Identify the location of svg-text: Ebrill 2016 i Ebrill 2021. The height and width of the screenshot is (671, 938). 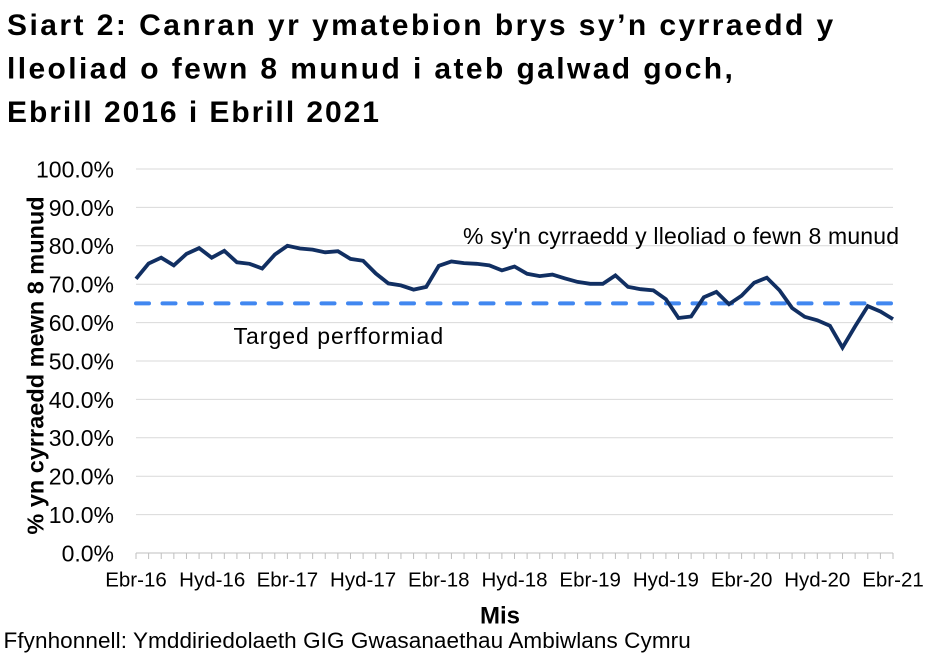
(194, 112).